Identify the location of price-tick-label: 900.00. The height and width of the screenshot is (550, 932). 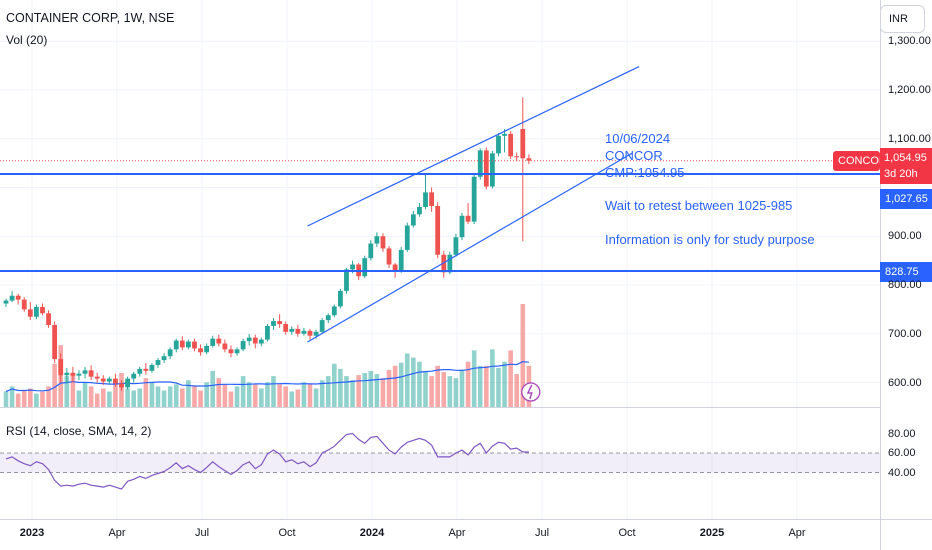
(905, 236).